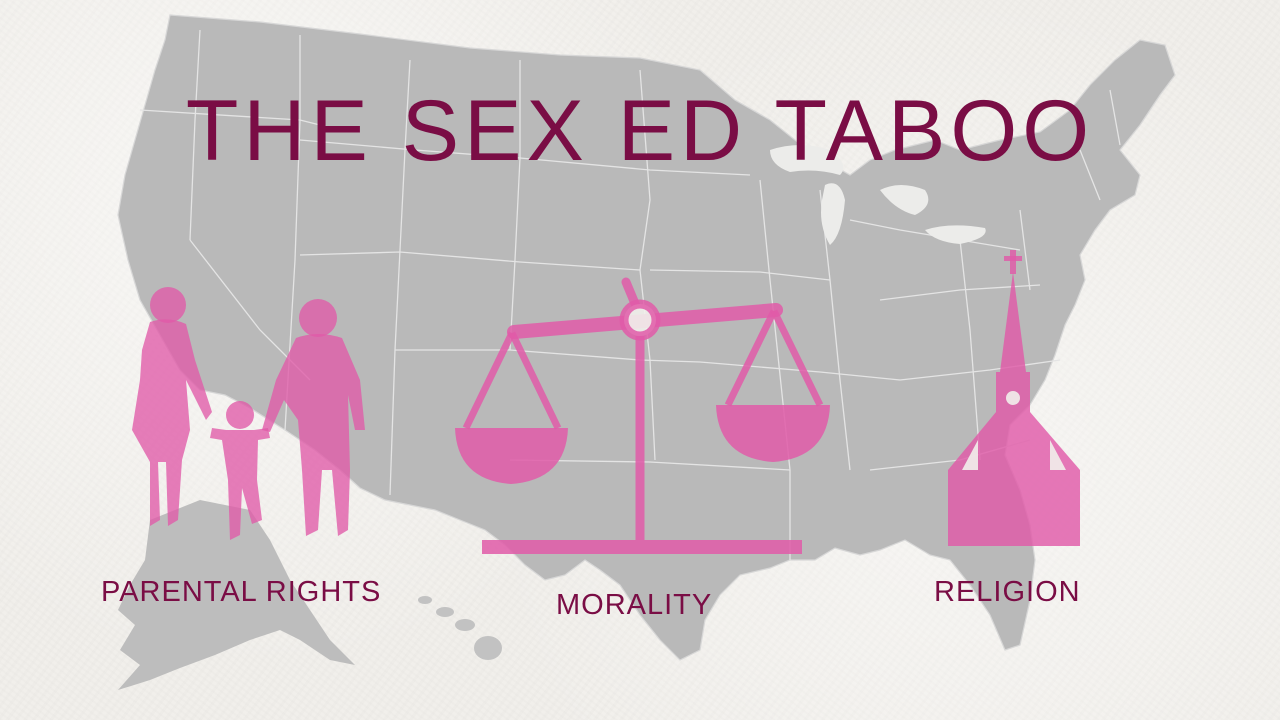  Describe the element at coordinates (634, 605) in the screenshot. I see `morality-label: MORALITY` at that location.